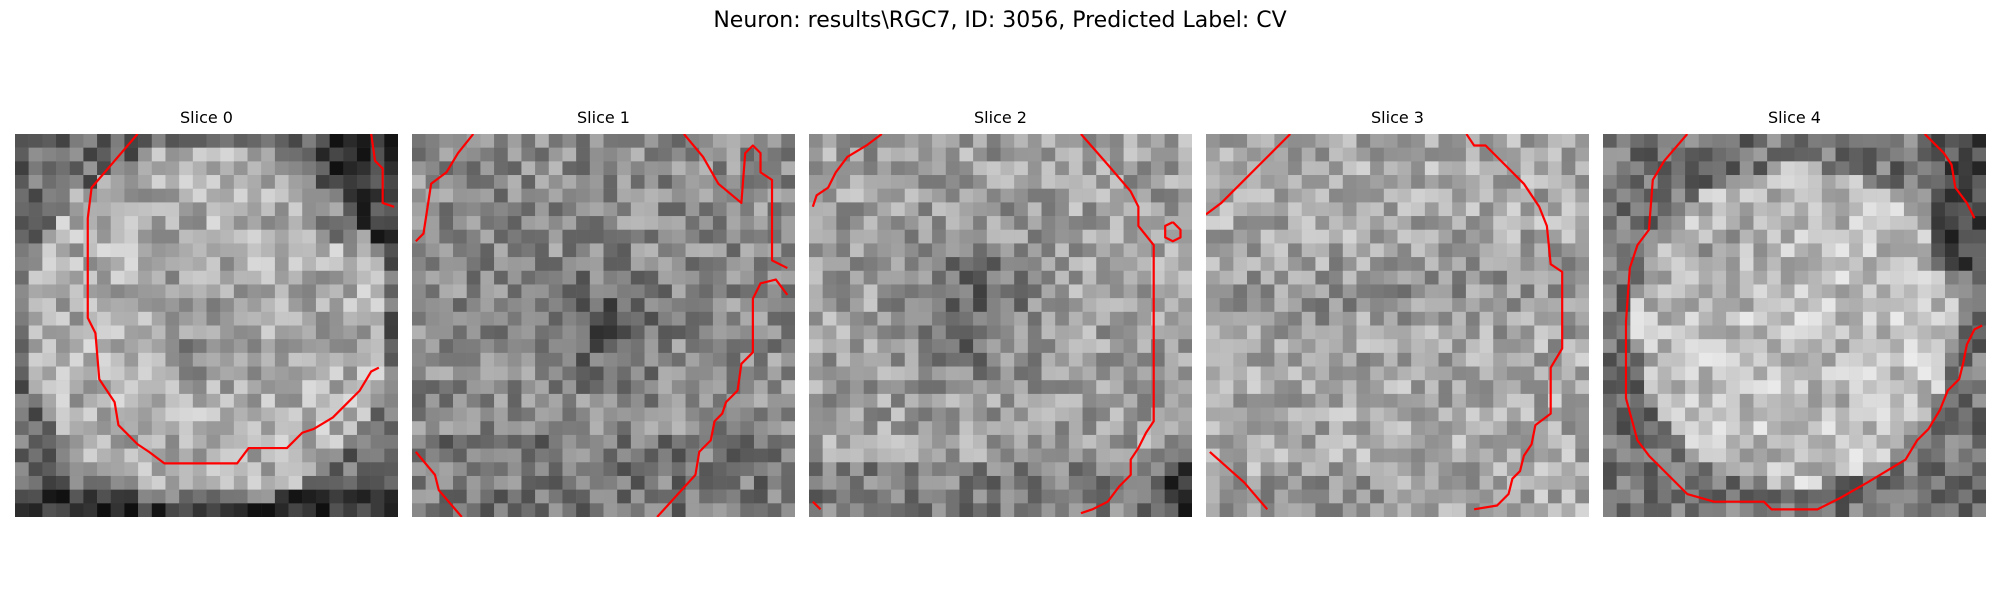  I want to click on slice-panel-4: Slice 4, so click(1794, 312).